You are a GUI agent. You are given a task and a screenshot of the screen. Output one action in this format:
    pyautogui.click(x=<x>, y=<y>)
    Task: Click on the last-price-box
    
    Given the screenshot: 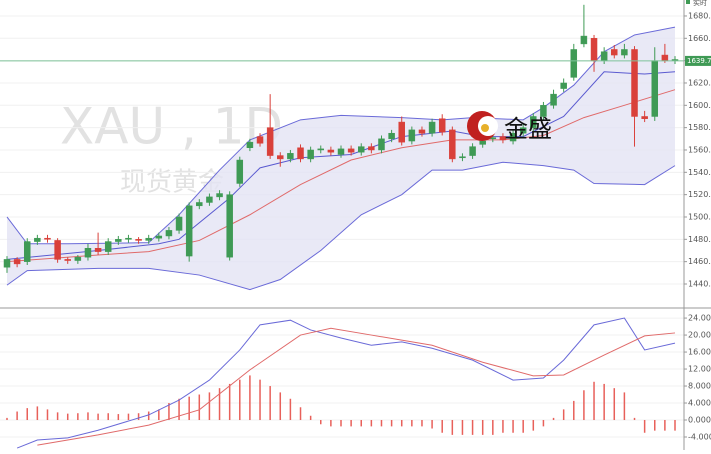 What is the action you would take?
    pyautogui.click(x=698, y=60)
    